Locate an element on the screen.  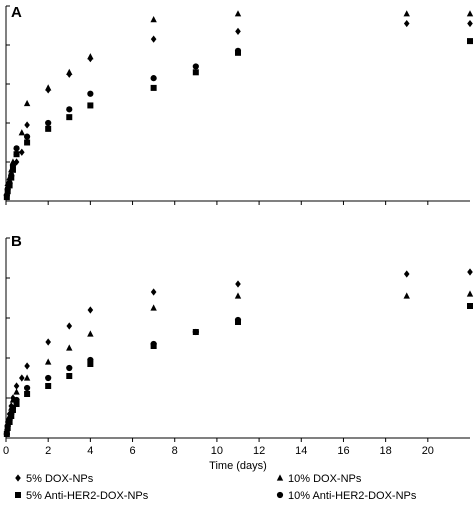
x-tick-label: 14 is located at coordinates (301, 451).